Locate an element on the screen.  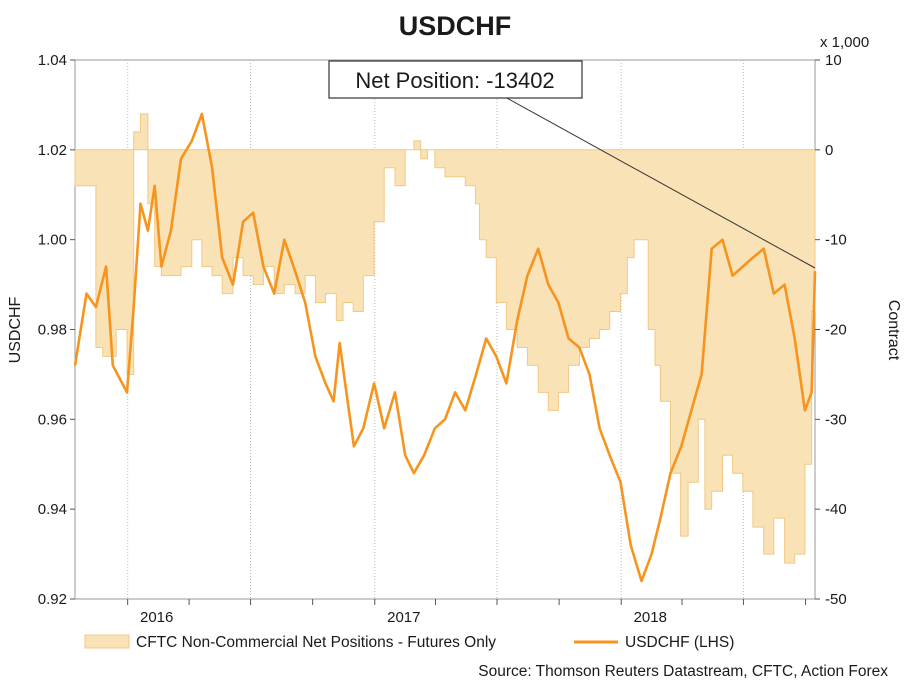
x-tick-label: 2017 is located at coordinates (403, 617).